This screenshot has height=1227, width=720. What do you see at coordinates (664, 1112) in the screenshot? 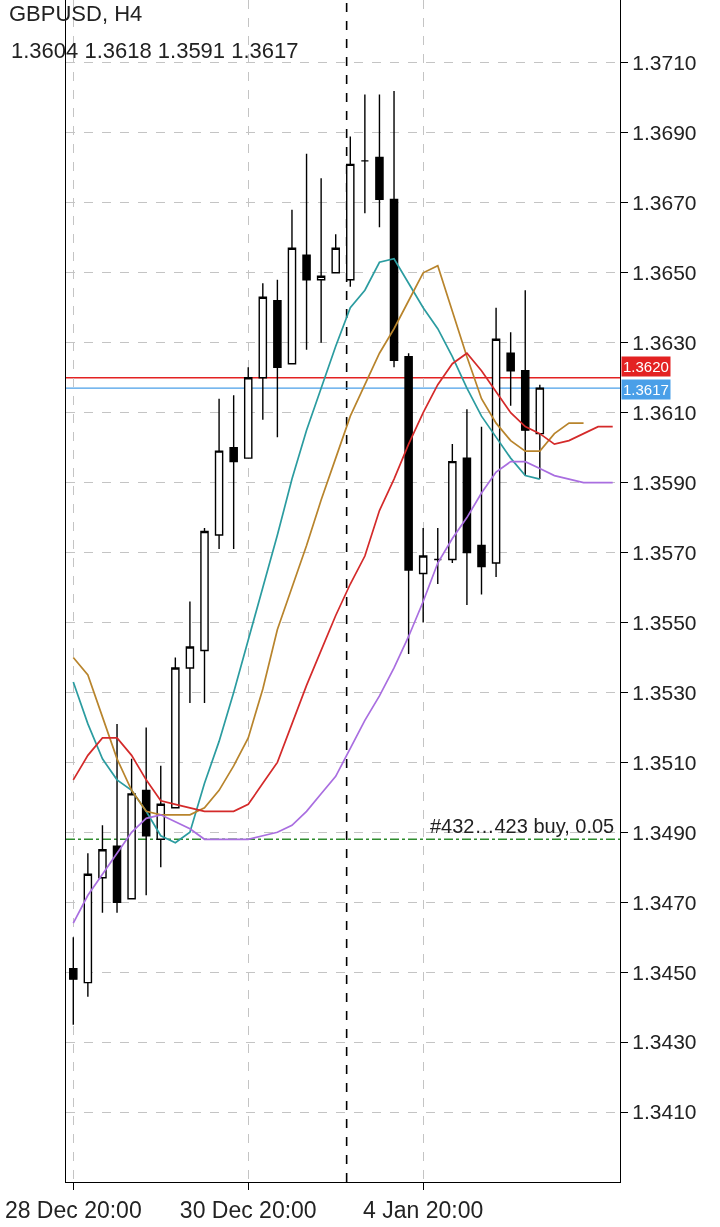
I see `y-tick-label: 1.3410` at bounding box center [664, 1112].